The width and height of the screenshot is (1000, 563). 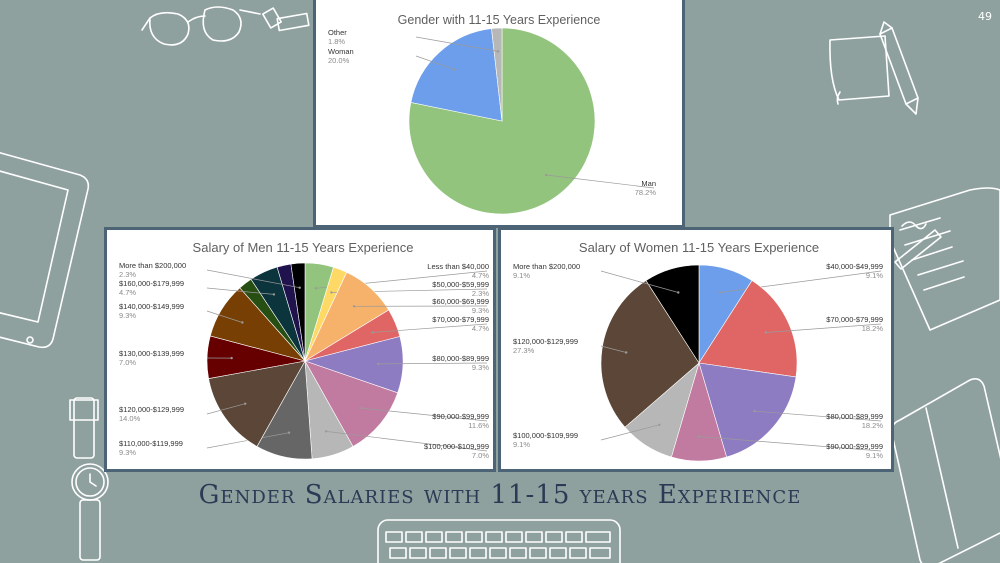 I want to click on slice-percent: 11.6%, so click(x=478, y=425).